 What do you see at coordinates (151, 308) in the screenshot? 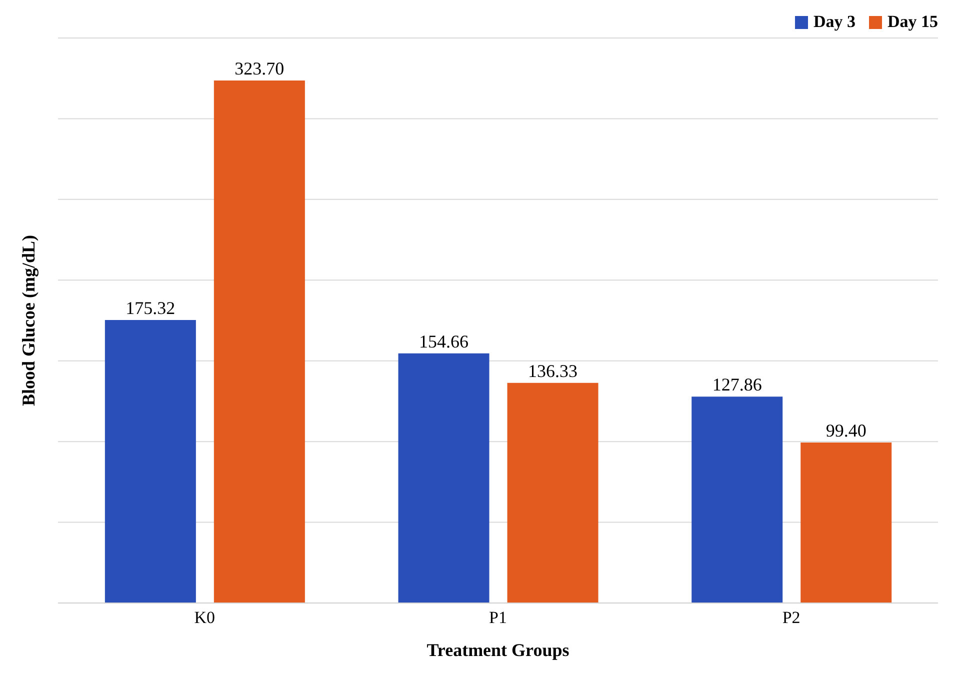
I see `data-label: 175.32` at bounding box center [151, 308].